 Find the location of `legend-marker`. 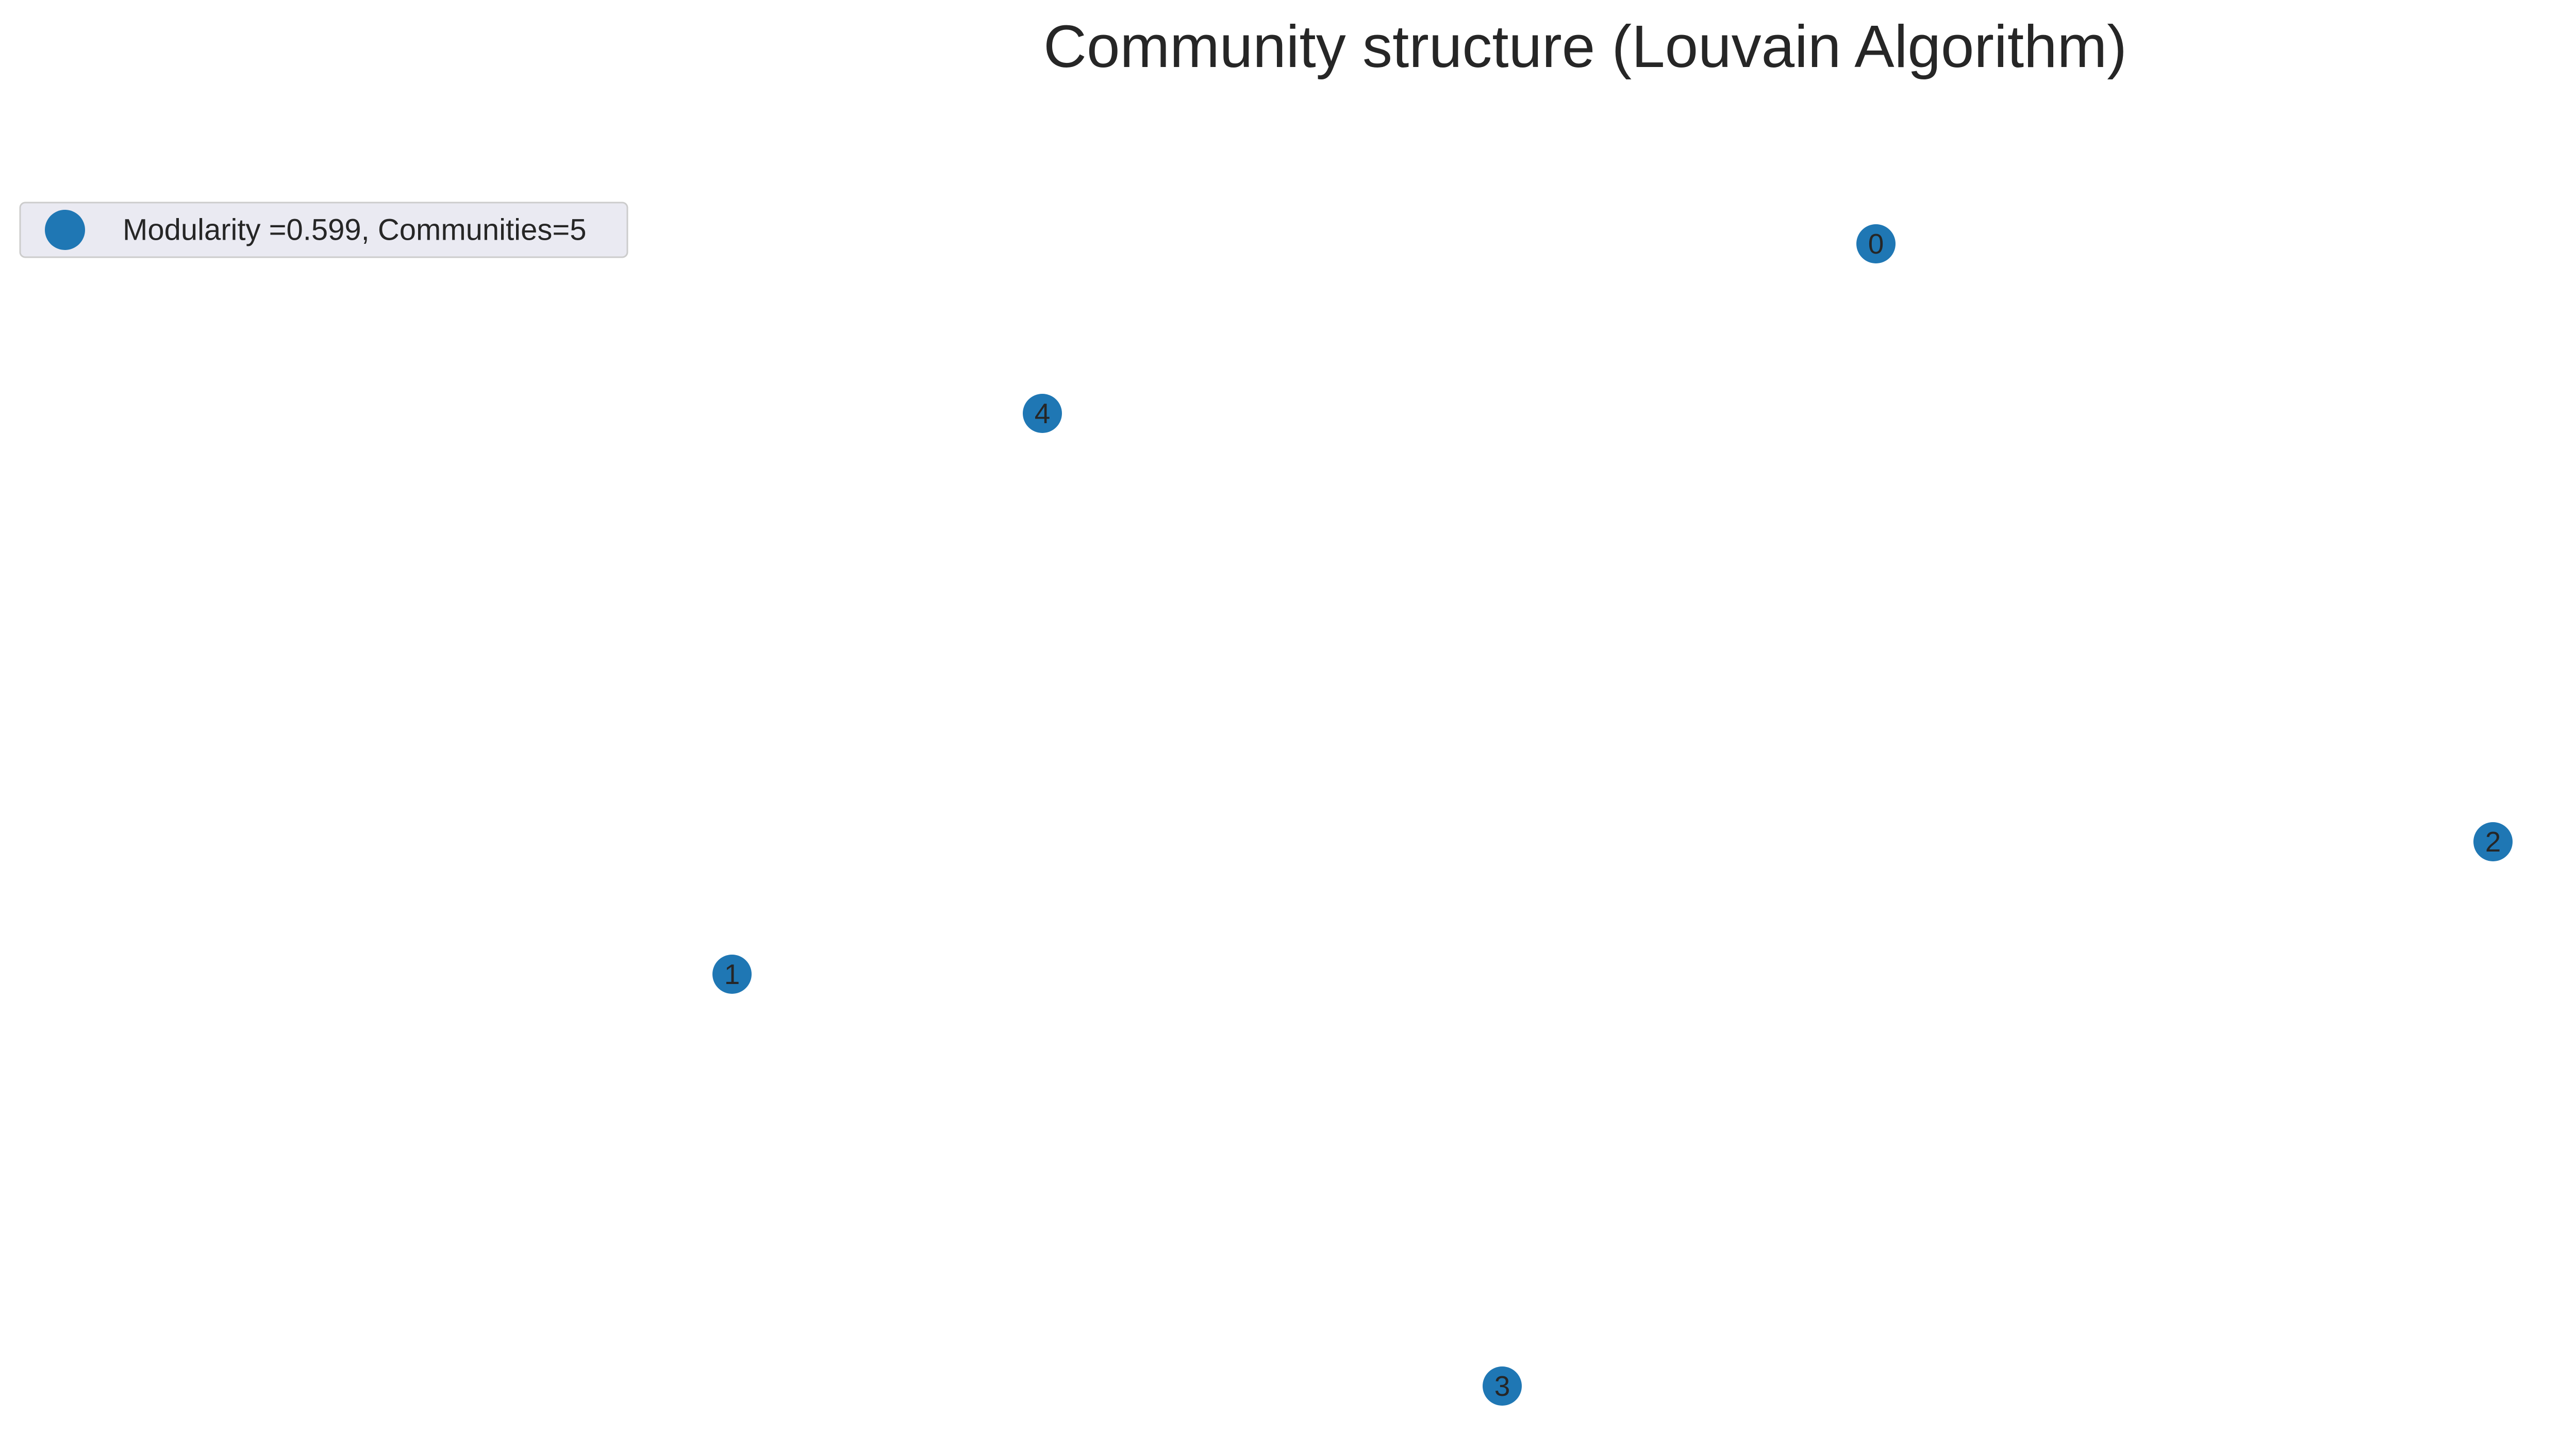

legend-marker is located at coordinates (65, 230).